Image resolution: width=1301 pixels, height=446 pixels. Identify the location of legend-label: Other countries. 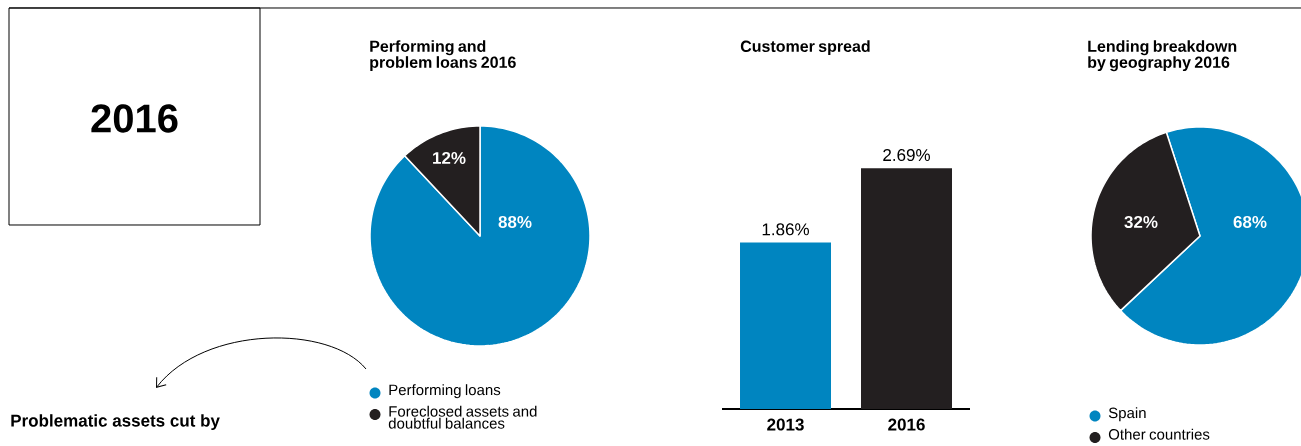
(1159, 434).